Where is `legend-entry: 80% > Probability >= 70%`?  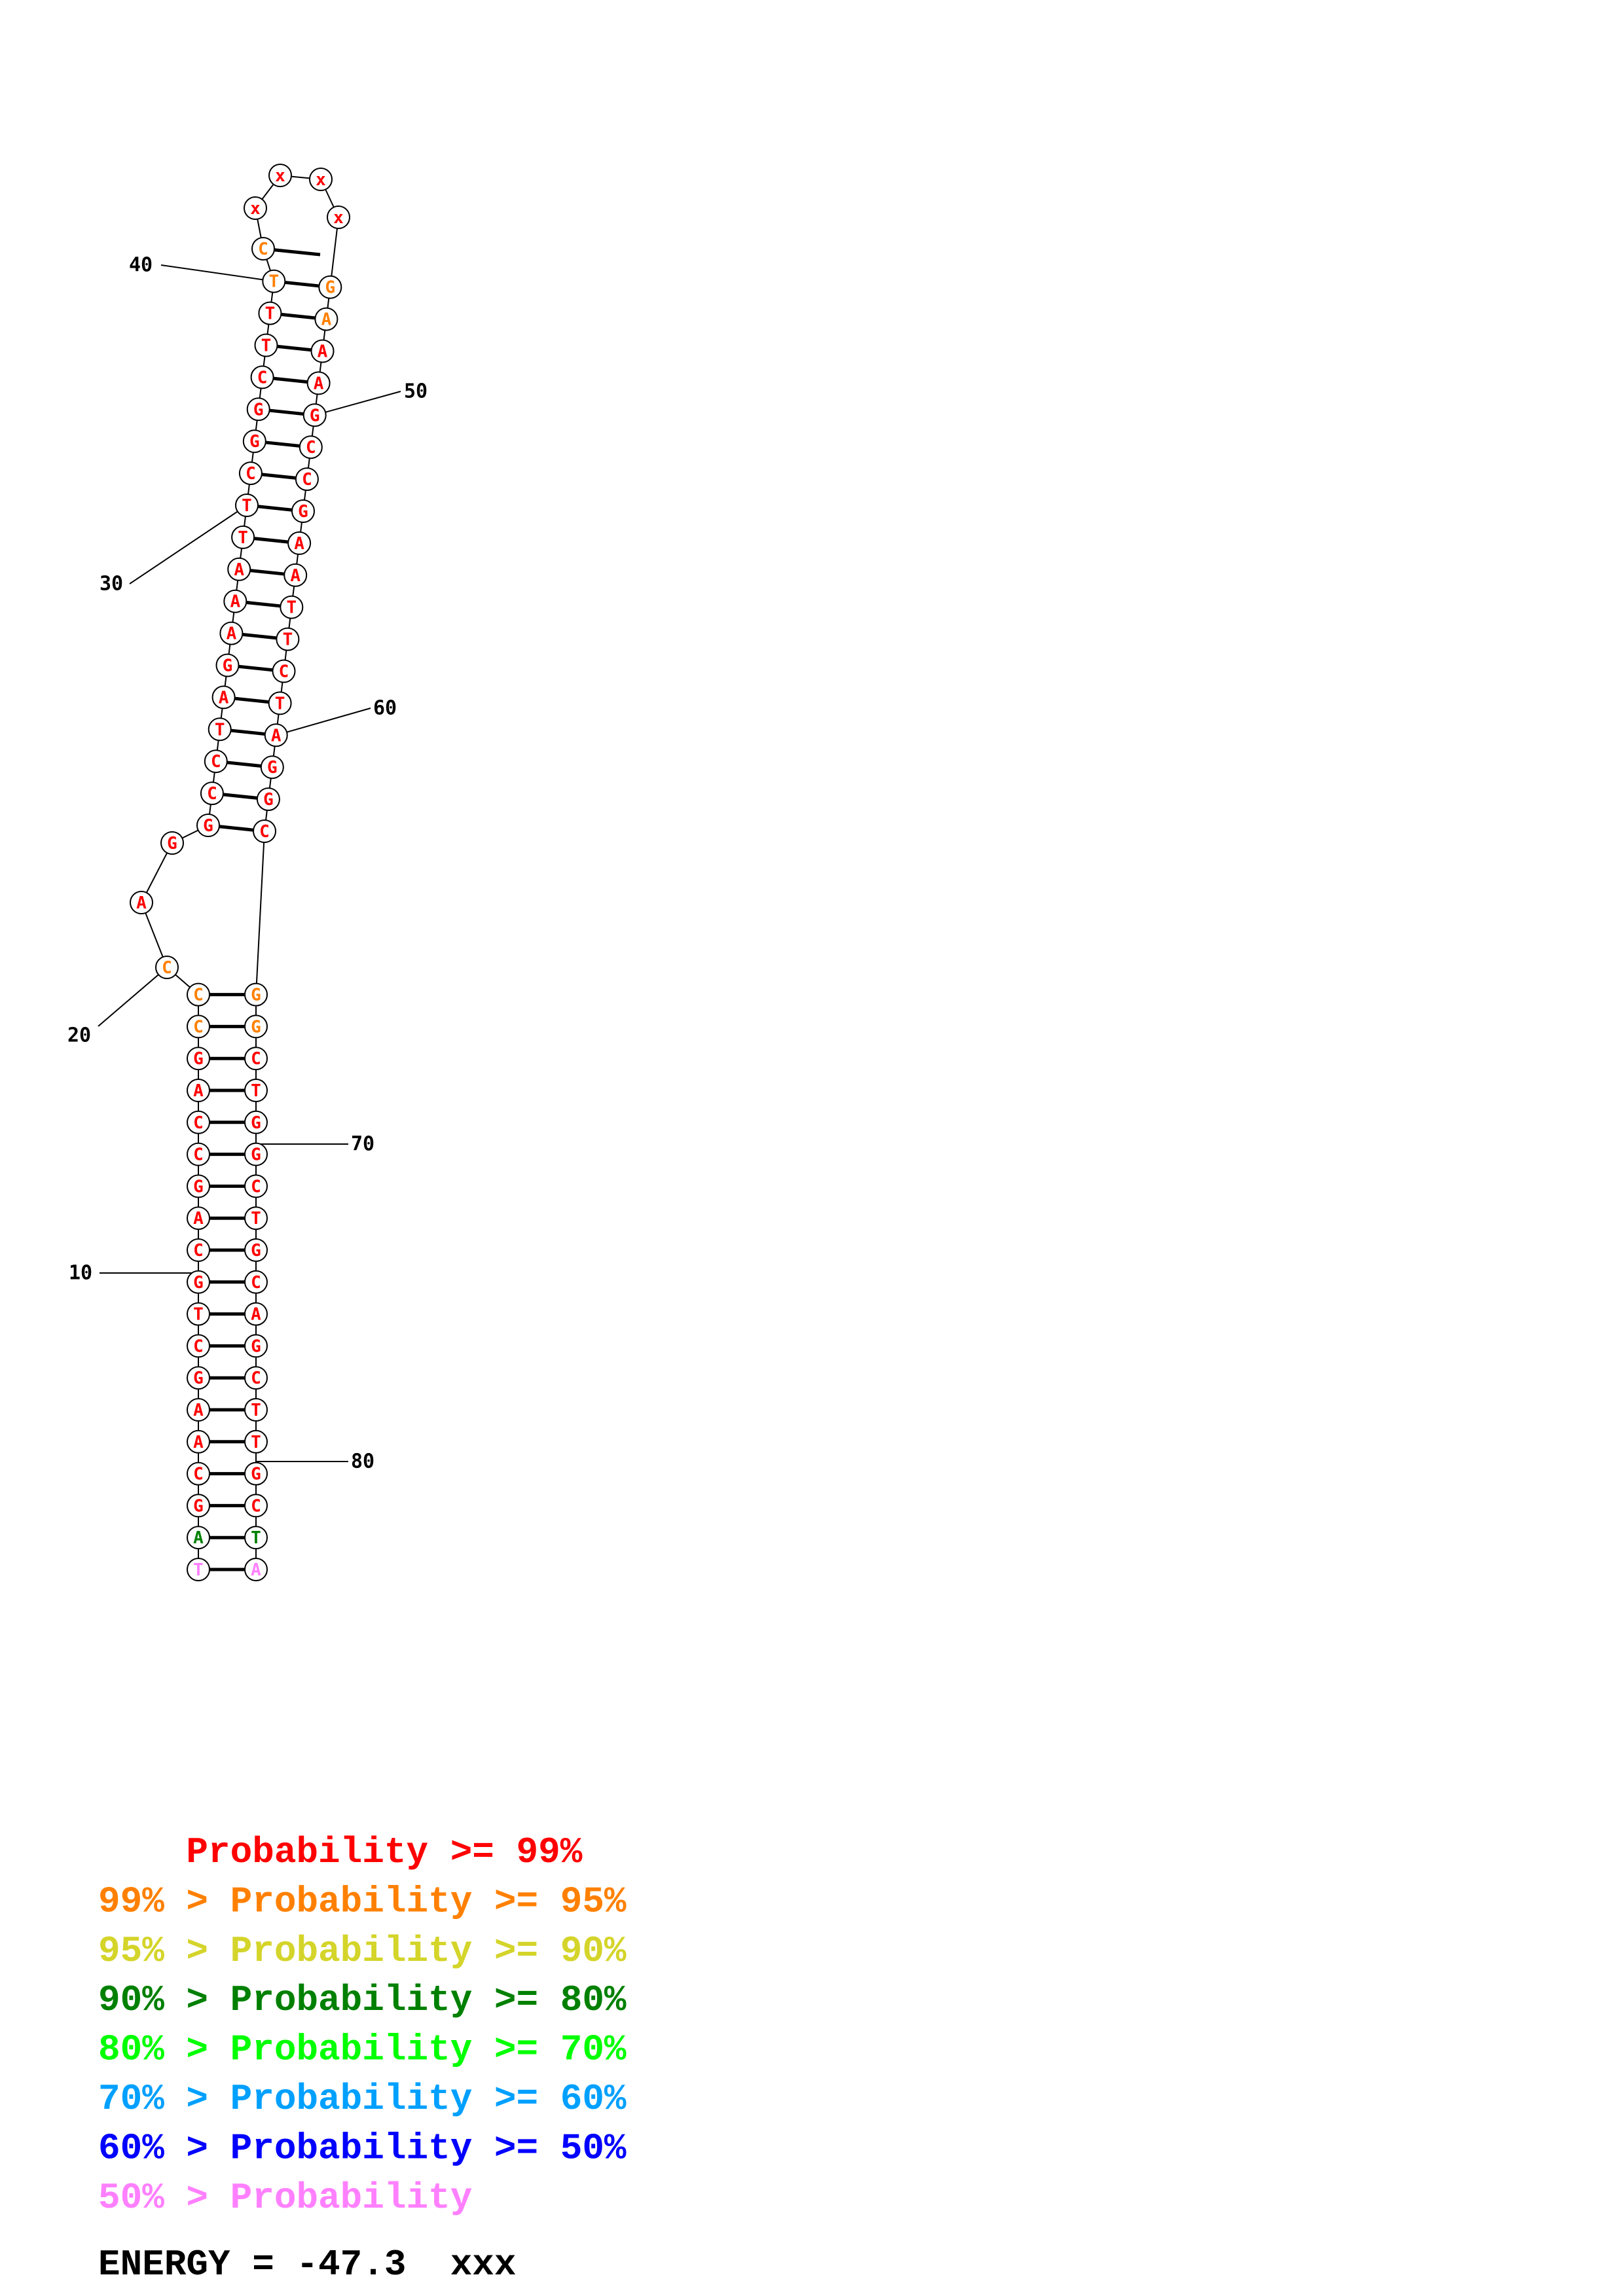
legend-entry: 80% > Probability >= 70% is located at coordinates (362, 2050).